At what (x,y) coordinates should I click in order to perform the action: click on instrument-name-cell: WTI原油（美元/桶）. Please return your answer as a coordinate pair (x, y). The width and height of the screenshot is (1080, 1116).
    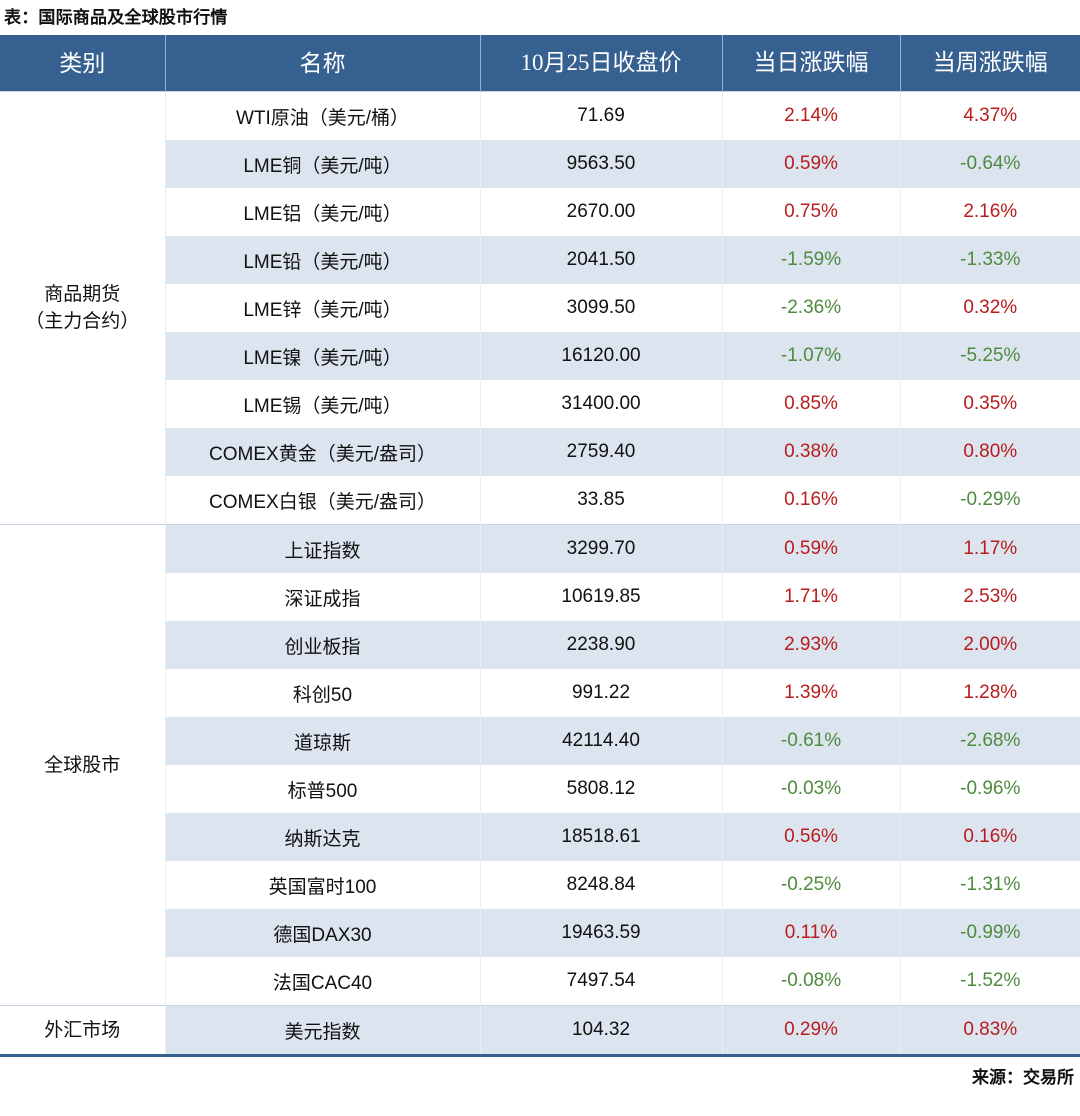
    Looking at the image, I should click on (323, 115).